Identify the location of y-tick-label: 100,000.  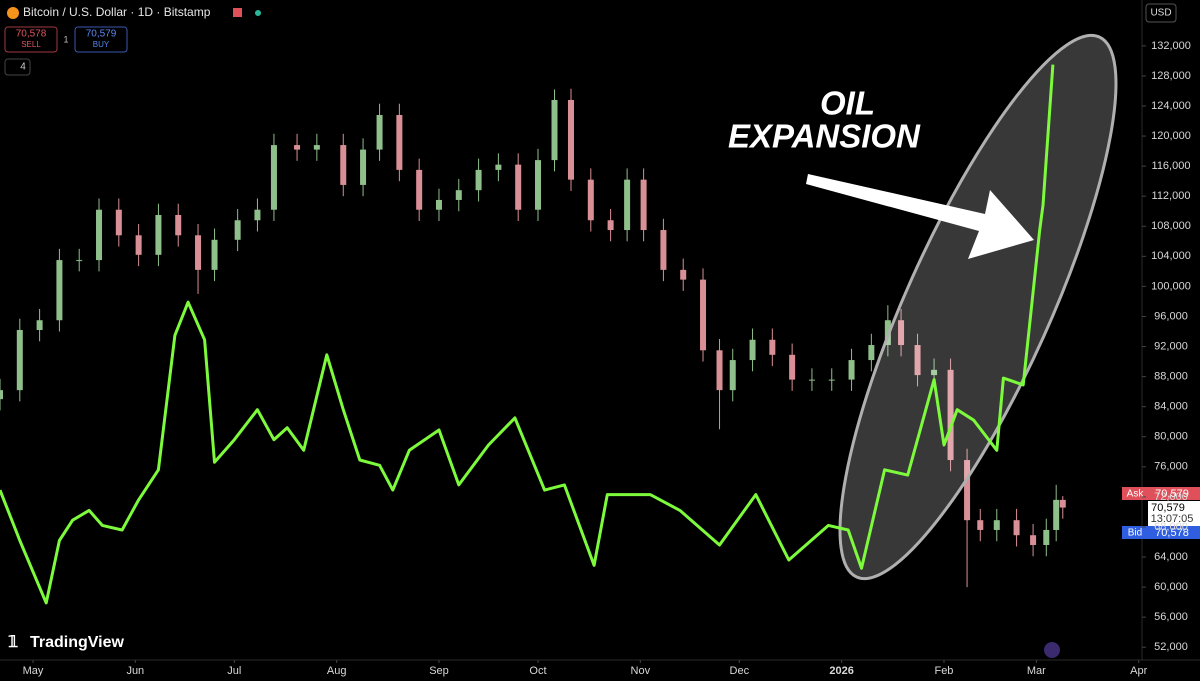
(1171, 286).